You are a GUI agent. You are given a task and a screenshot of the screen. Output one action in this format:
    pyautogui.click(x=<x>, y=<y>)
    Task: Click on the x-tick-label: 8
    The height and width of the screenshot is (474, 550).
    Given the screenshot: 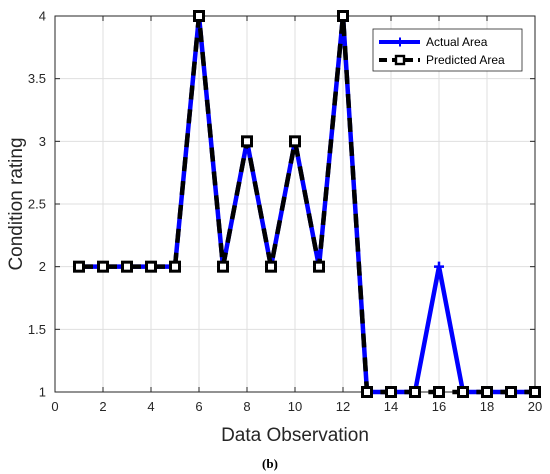 What is the action you would take?
    pyautogui.click(x=246, y=406)
    